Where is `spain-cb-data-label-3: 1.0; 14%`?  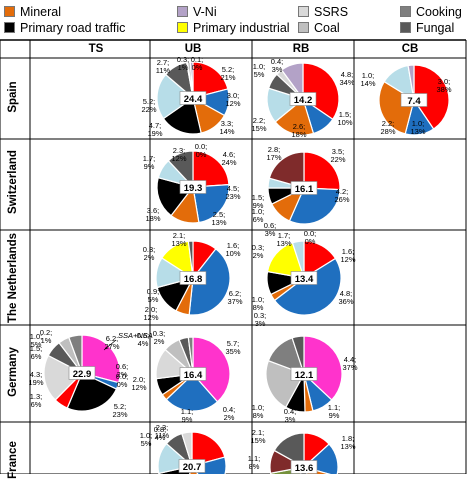
spain-cb-data-label-3: 1.0; 14% is located at coordinates (367, 79).